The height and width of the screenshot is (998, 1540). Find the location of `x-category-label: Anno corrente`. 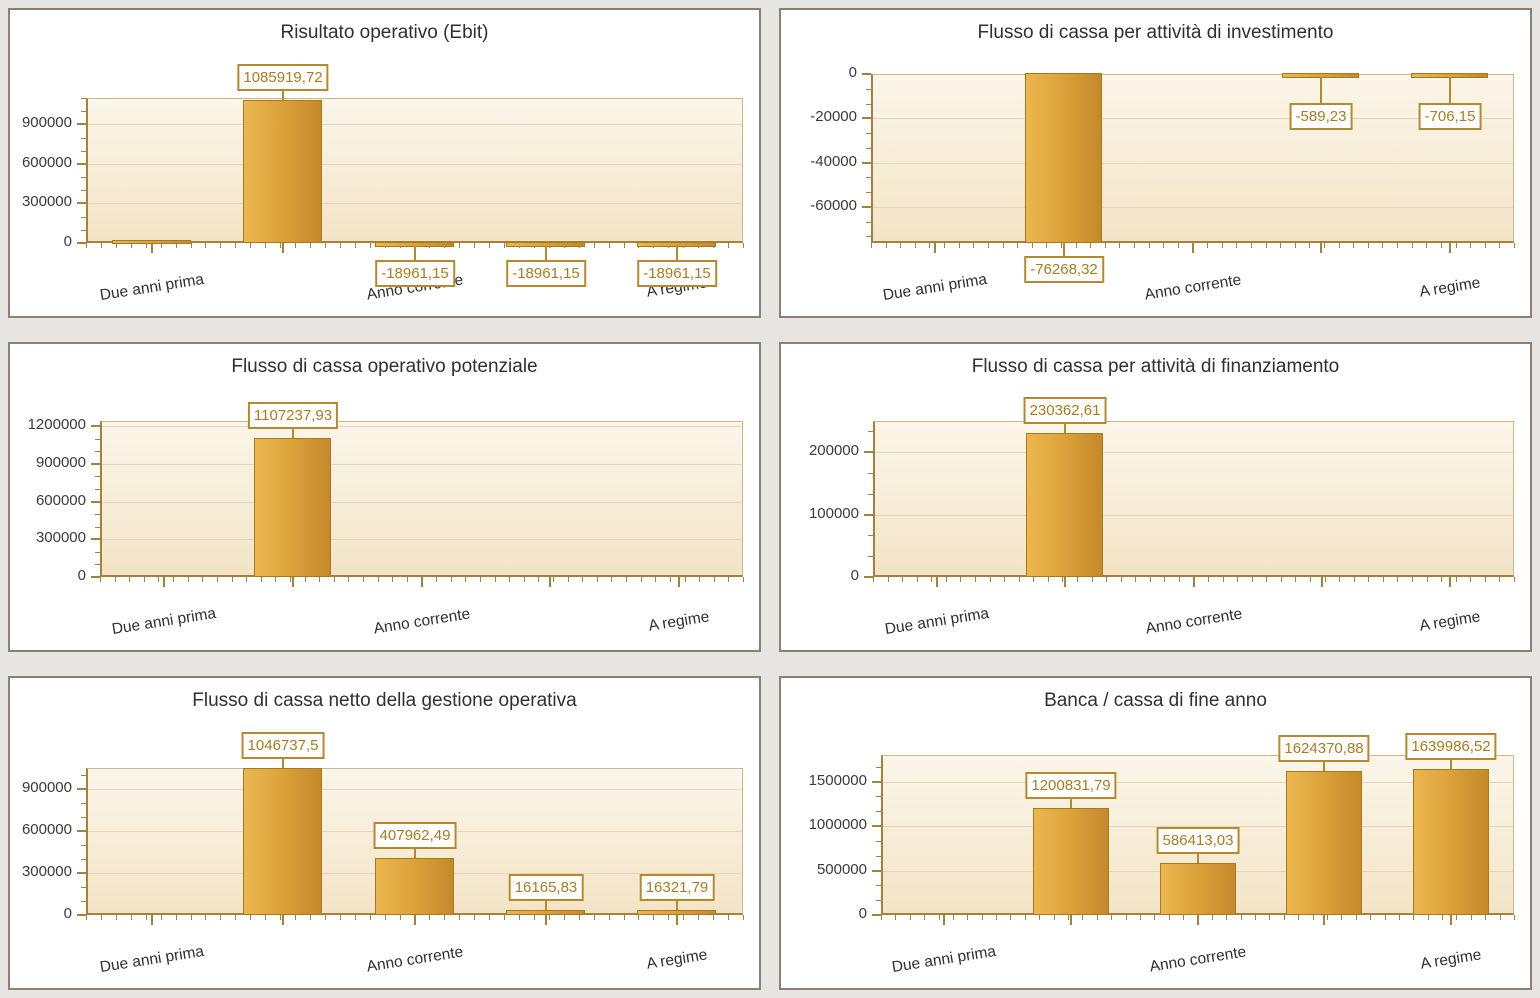

x-category-label: Anno corrente is located at coordinates (1193, 287).